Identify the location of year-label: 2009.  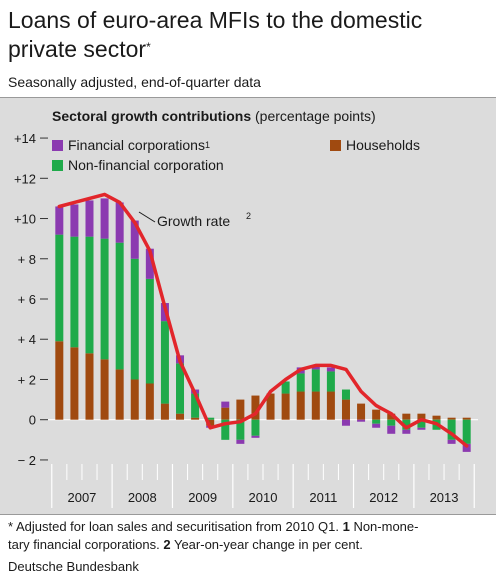
(202, 497).